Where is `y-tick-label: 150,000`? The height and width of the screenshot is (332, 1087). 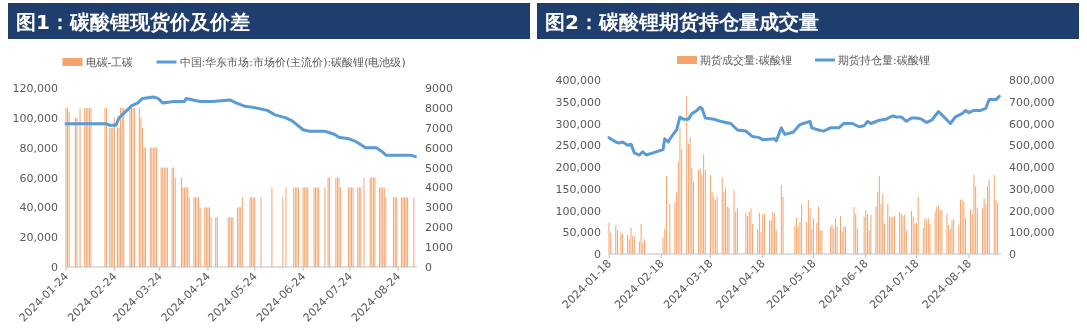
y-tick-label: 150,000 is located at coordinates (578, 189).